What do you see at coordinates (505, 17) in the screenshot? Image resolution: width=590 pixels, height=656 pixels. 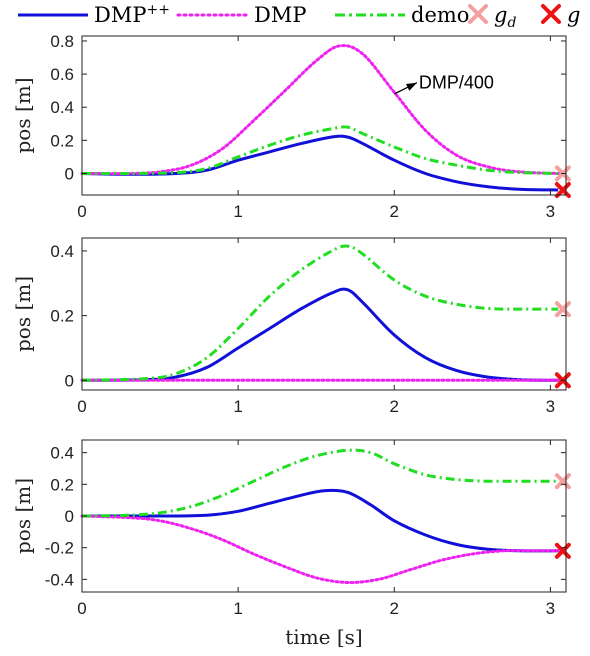 I see `legend-label: gd` at bounding box center [505, 17].